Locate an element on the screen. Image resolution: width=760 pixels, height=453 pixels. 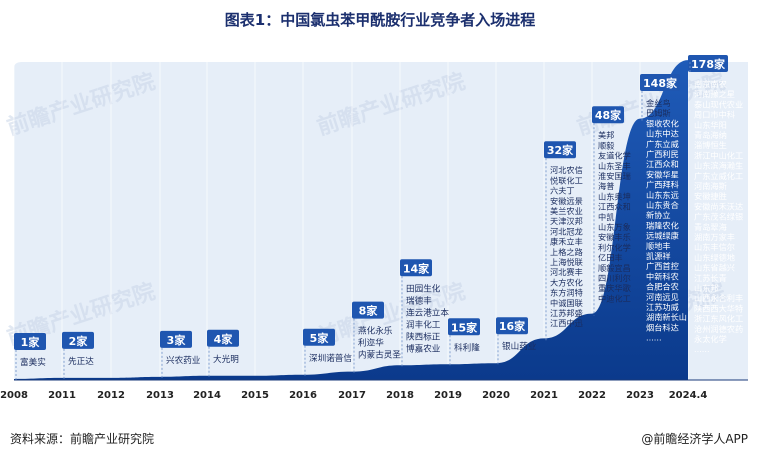
count-label: 8家 is located at coordinates (369, 311).